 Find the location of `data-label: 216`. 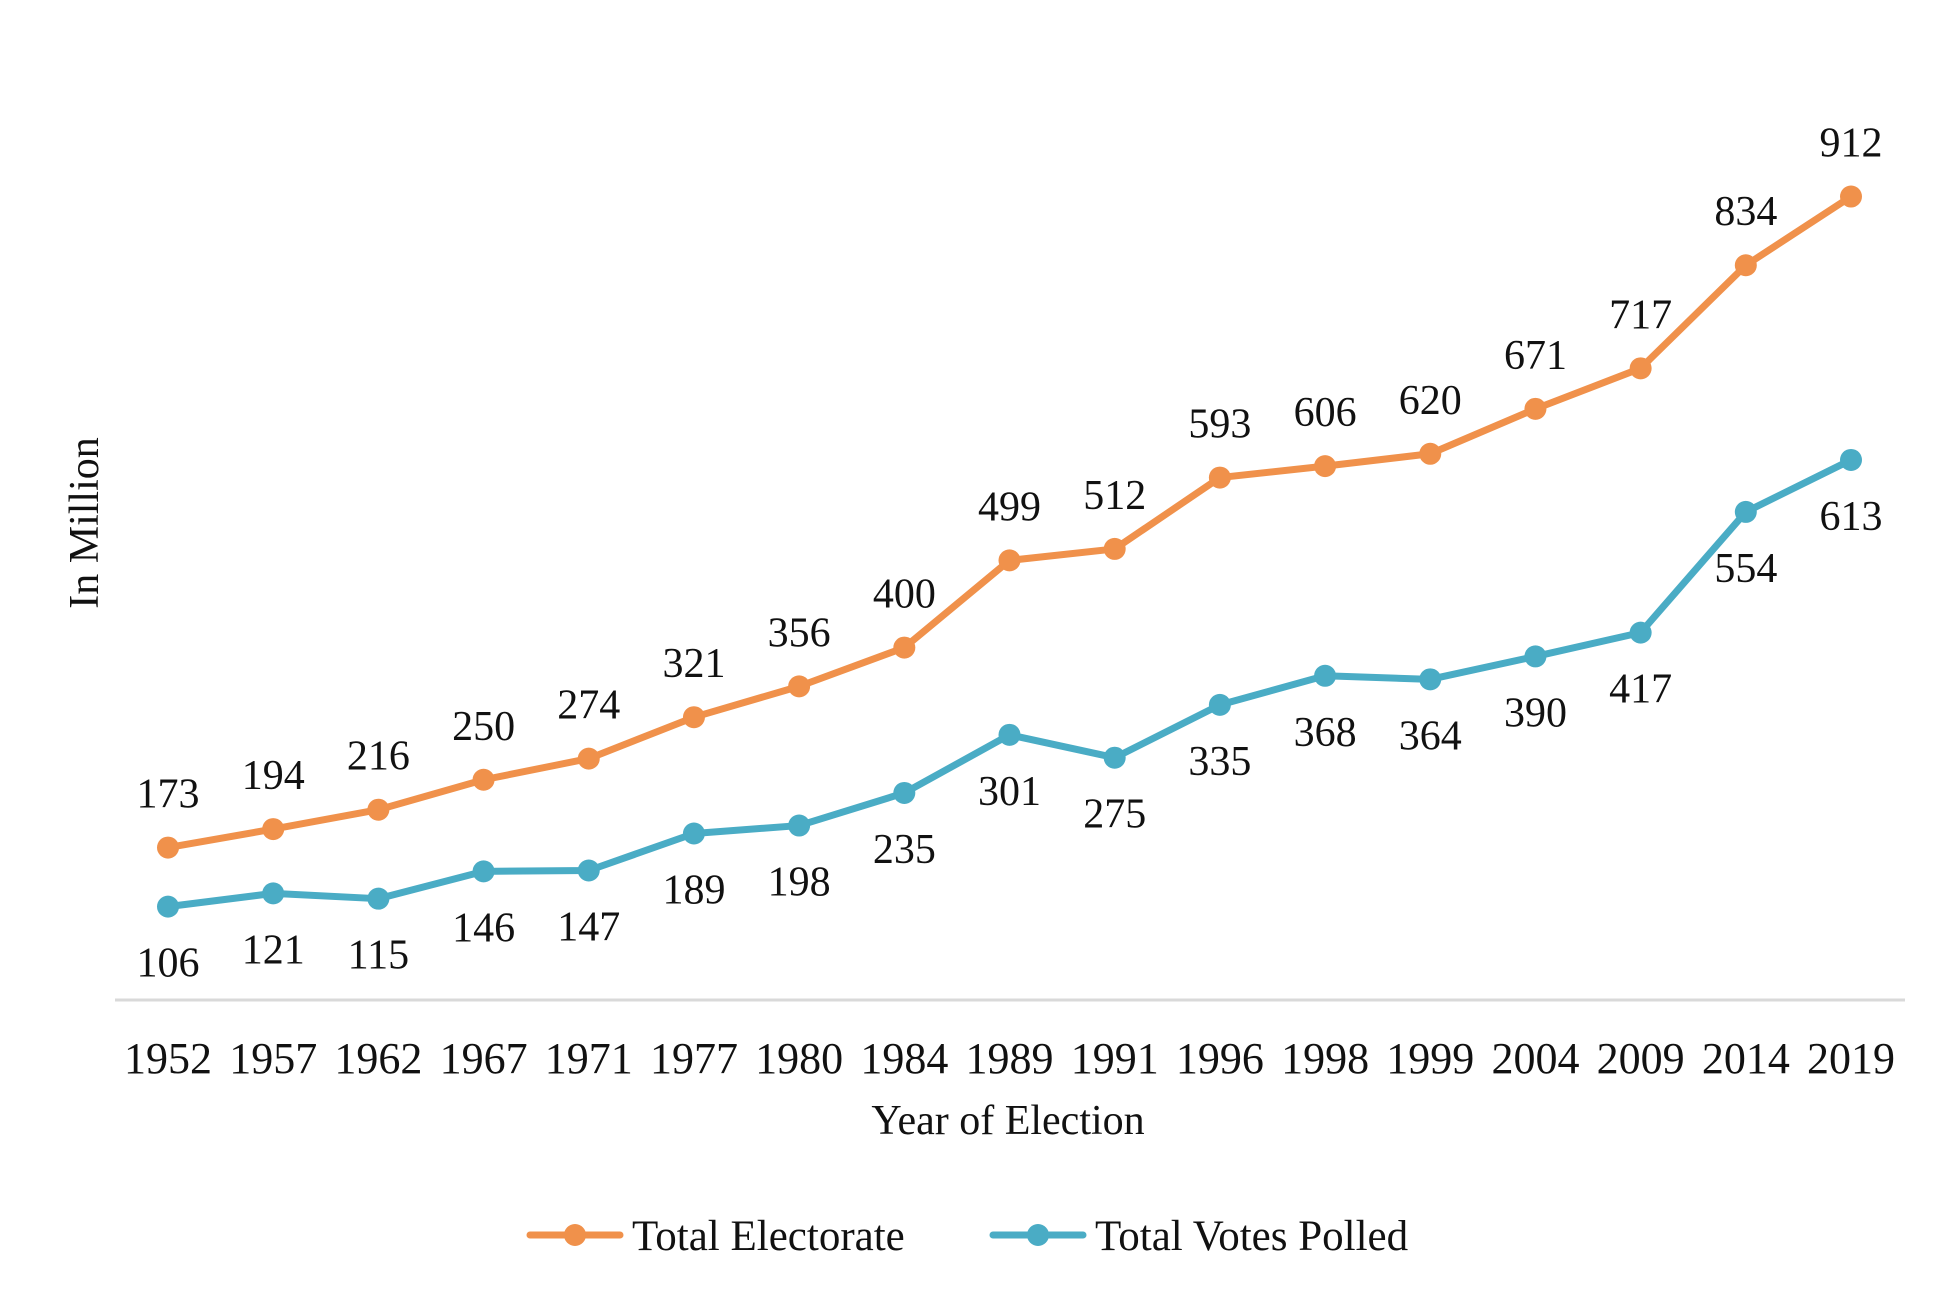

data-label: 216 is located at coordinates (378, 757).